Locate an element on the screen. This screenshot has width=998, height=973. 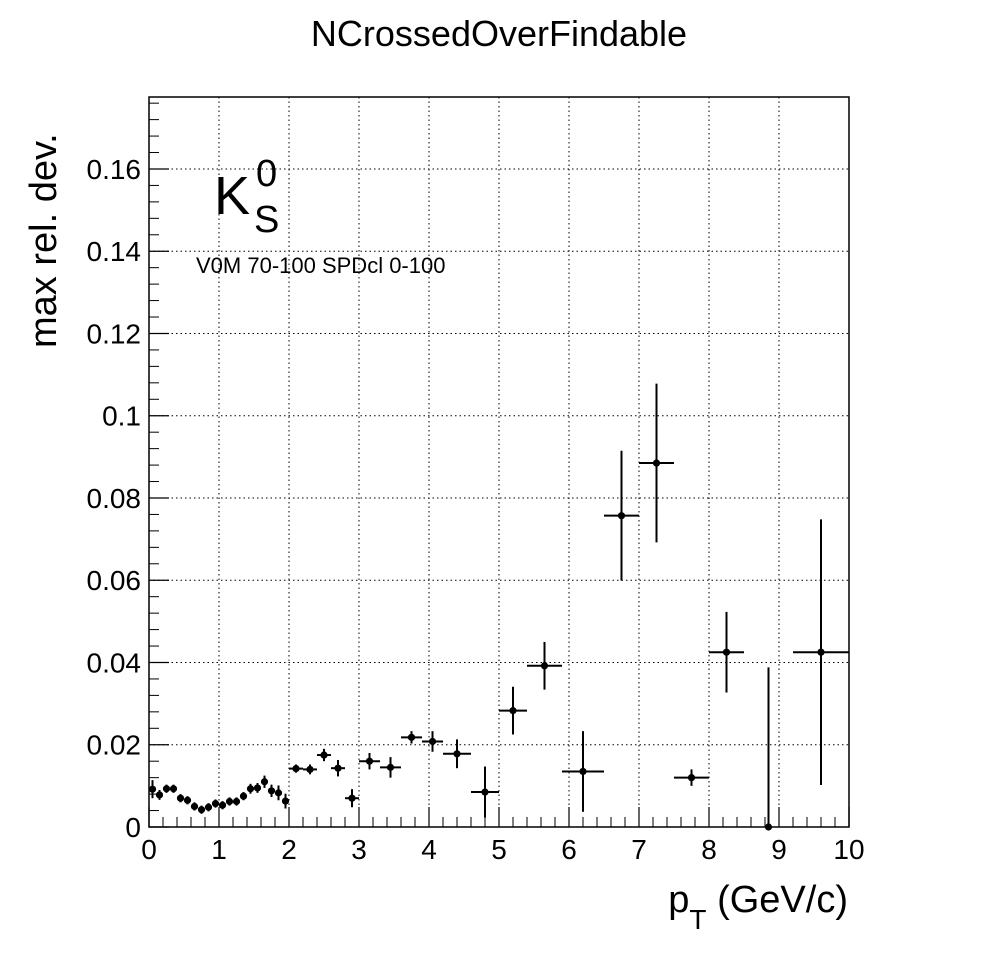
x-tick-label: 3 is located at coordinates (359, 849).